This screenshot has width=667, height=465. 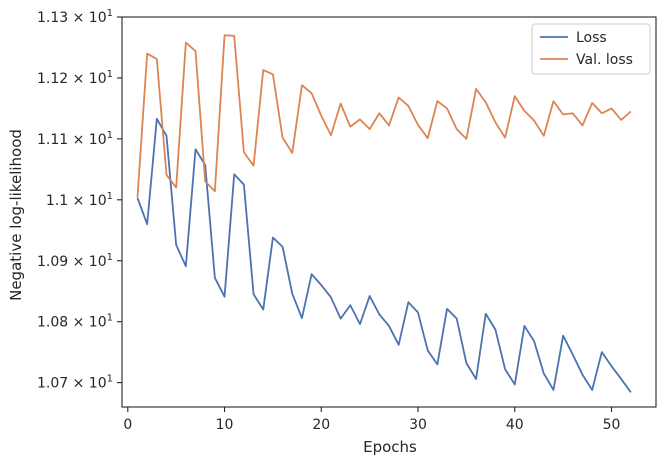 What do you see at coordinates (75, 17) in the screenshot?
I see `y-tick-label: 1.13 × 10¹` at bounding box center [75, 17].